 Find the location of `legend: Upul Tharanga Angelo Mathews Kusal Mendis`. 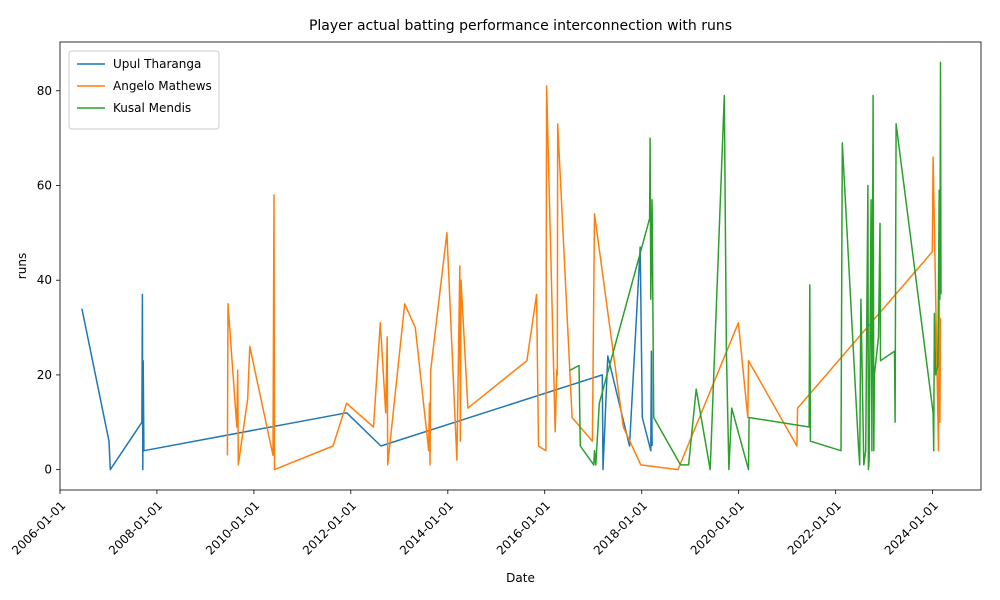

legend: Upul Tharanga Angelo Mathews Kusal Mendis is located at coordinates (144, 90).